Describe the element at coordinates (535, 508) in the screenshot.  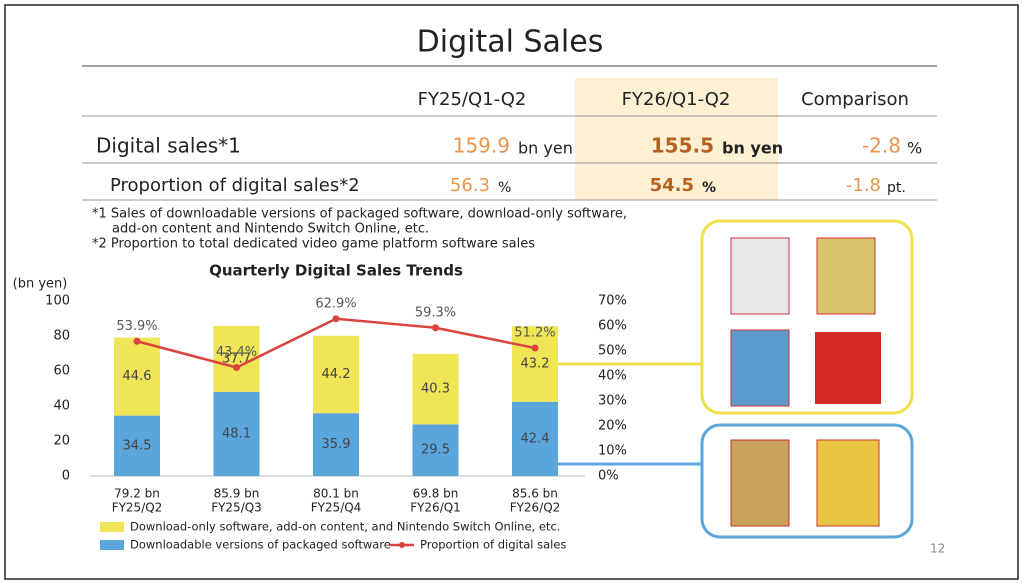
I see `x-tick-label: FY26/Q2` at that location.